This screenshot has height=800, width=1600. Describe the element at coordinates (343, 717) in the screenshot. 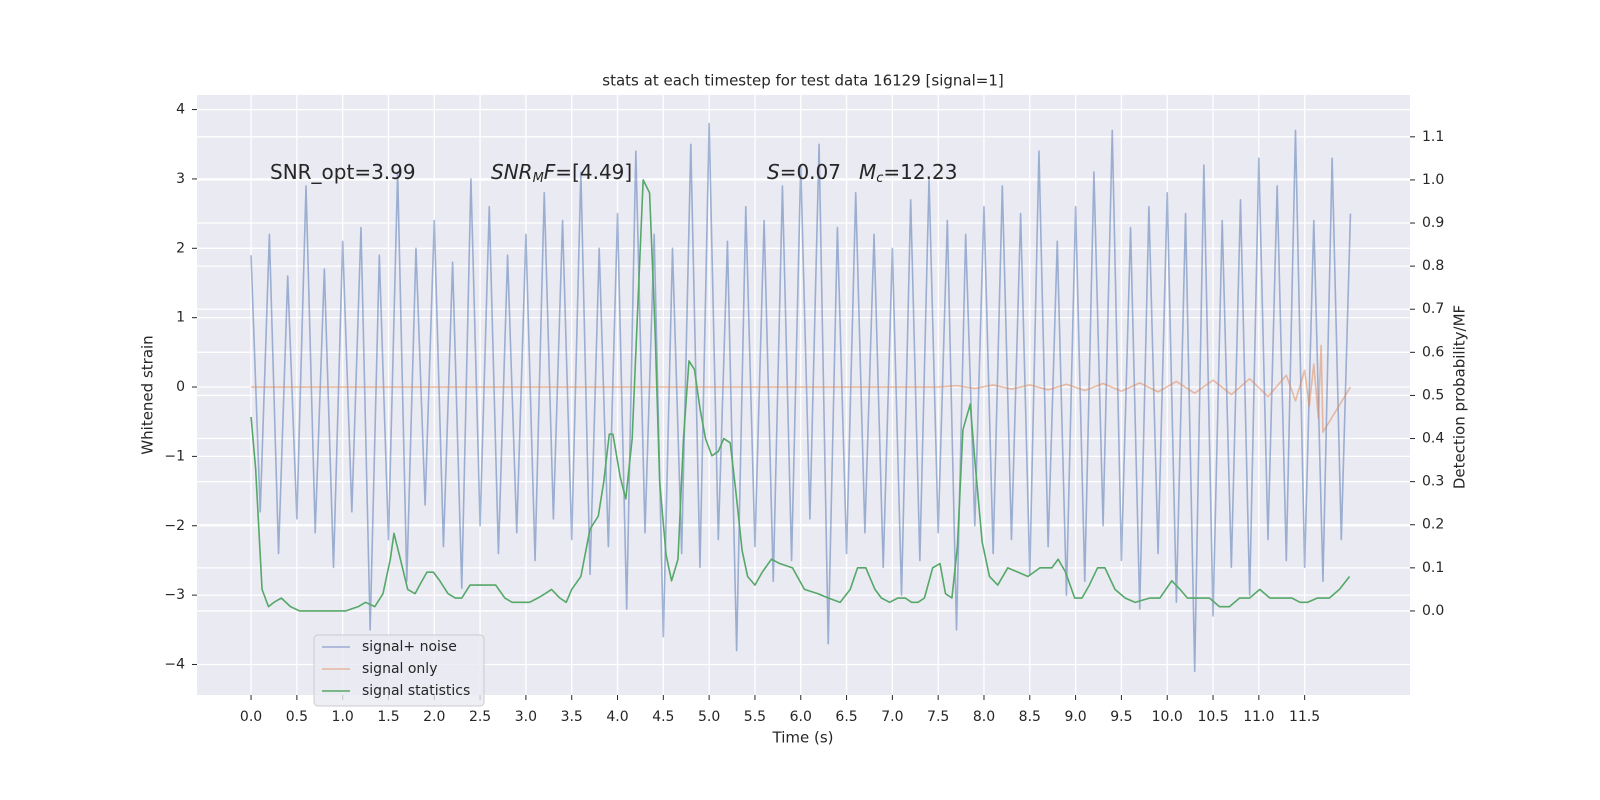

I see `x-tick-label: 1.0` at that location.